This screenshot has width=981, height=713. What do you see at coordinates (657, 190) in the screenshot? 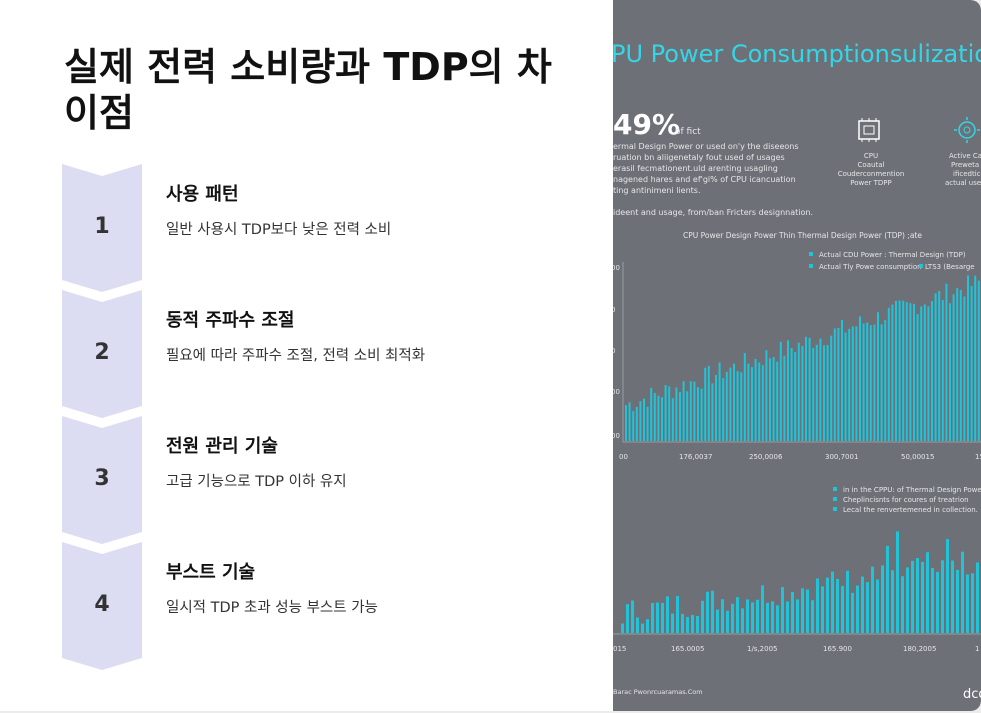
I see `intro-line: ting antinimeni lients.` at bounding box center [657, 190].